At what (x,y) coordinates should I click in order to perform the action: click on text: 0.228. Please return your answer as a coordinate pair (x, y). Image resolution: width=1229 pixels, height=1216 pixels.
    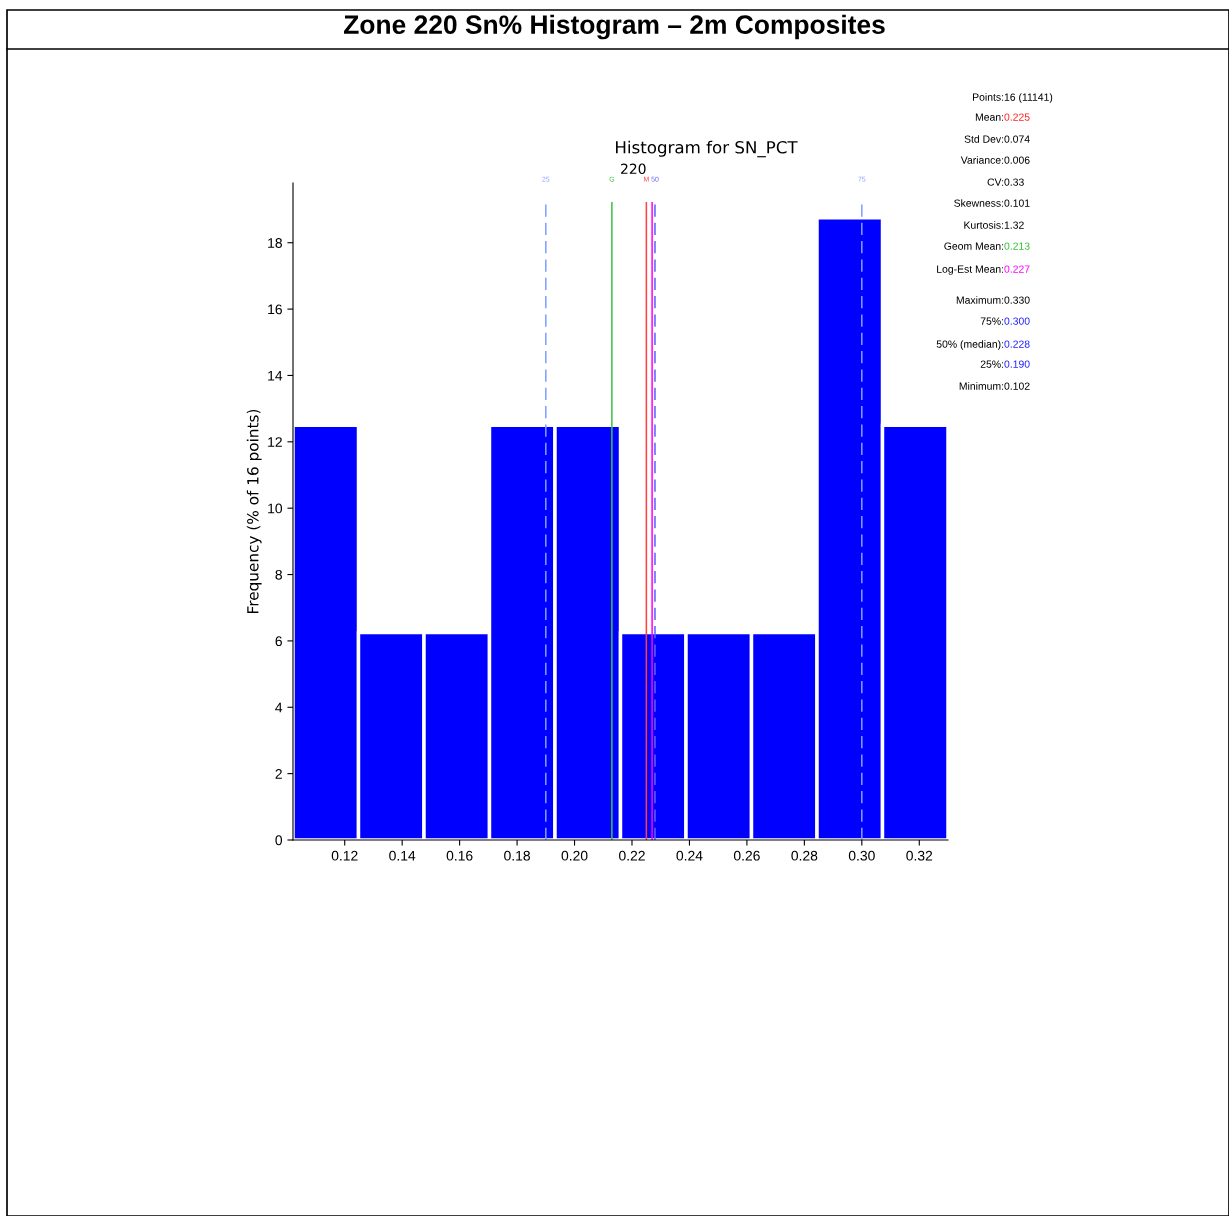
    Looking at the image, I should click on (1017, 344).